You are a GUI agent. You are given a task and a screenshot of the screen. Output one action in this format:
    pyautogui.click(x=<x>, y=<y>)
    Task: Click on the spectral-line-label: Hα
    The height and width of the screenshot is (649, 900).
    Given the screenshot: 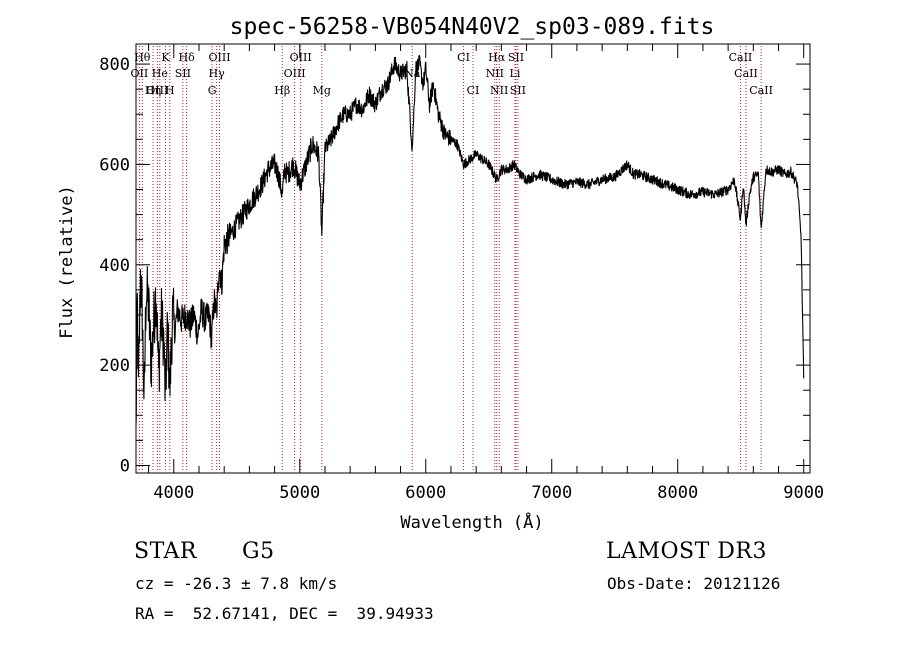 What is the action you would take?
    pyautogui.click(x=497, y=57)
    